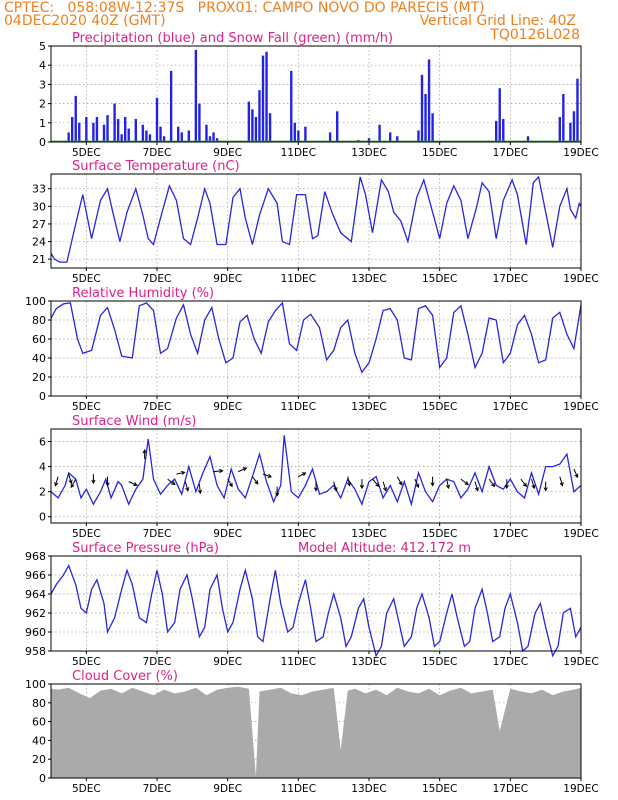  Describe the element at coordinates (298, 153) in the screenshot. I see `x-tick-label: 11DEC` at that location.